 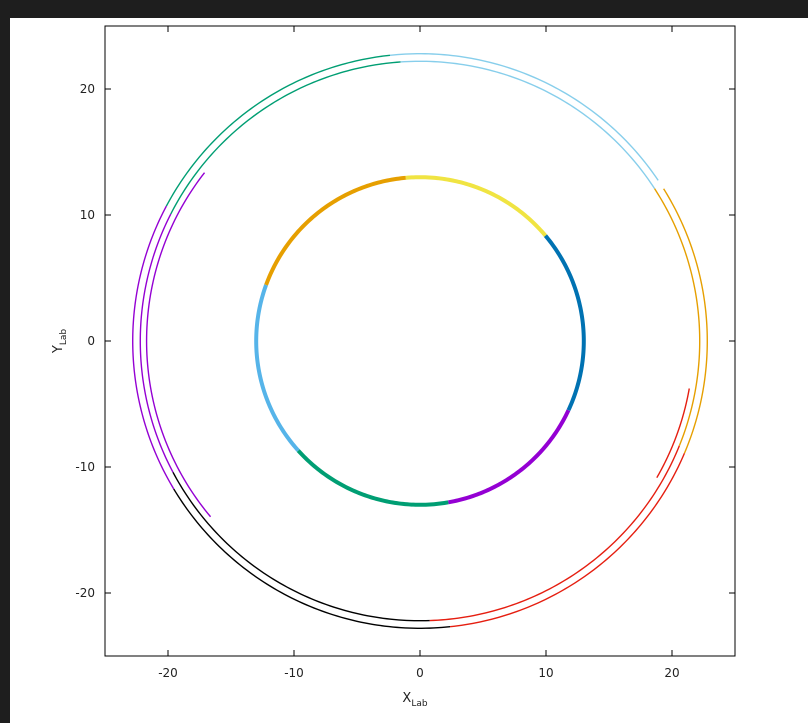 What do you see at coordinates (294, 673) in the screenshot?
I see `x-tick-label: -10` at bounding box center [294, 673].